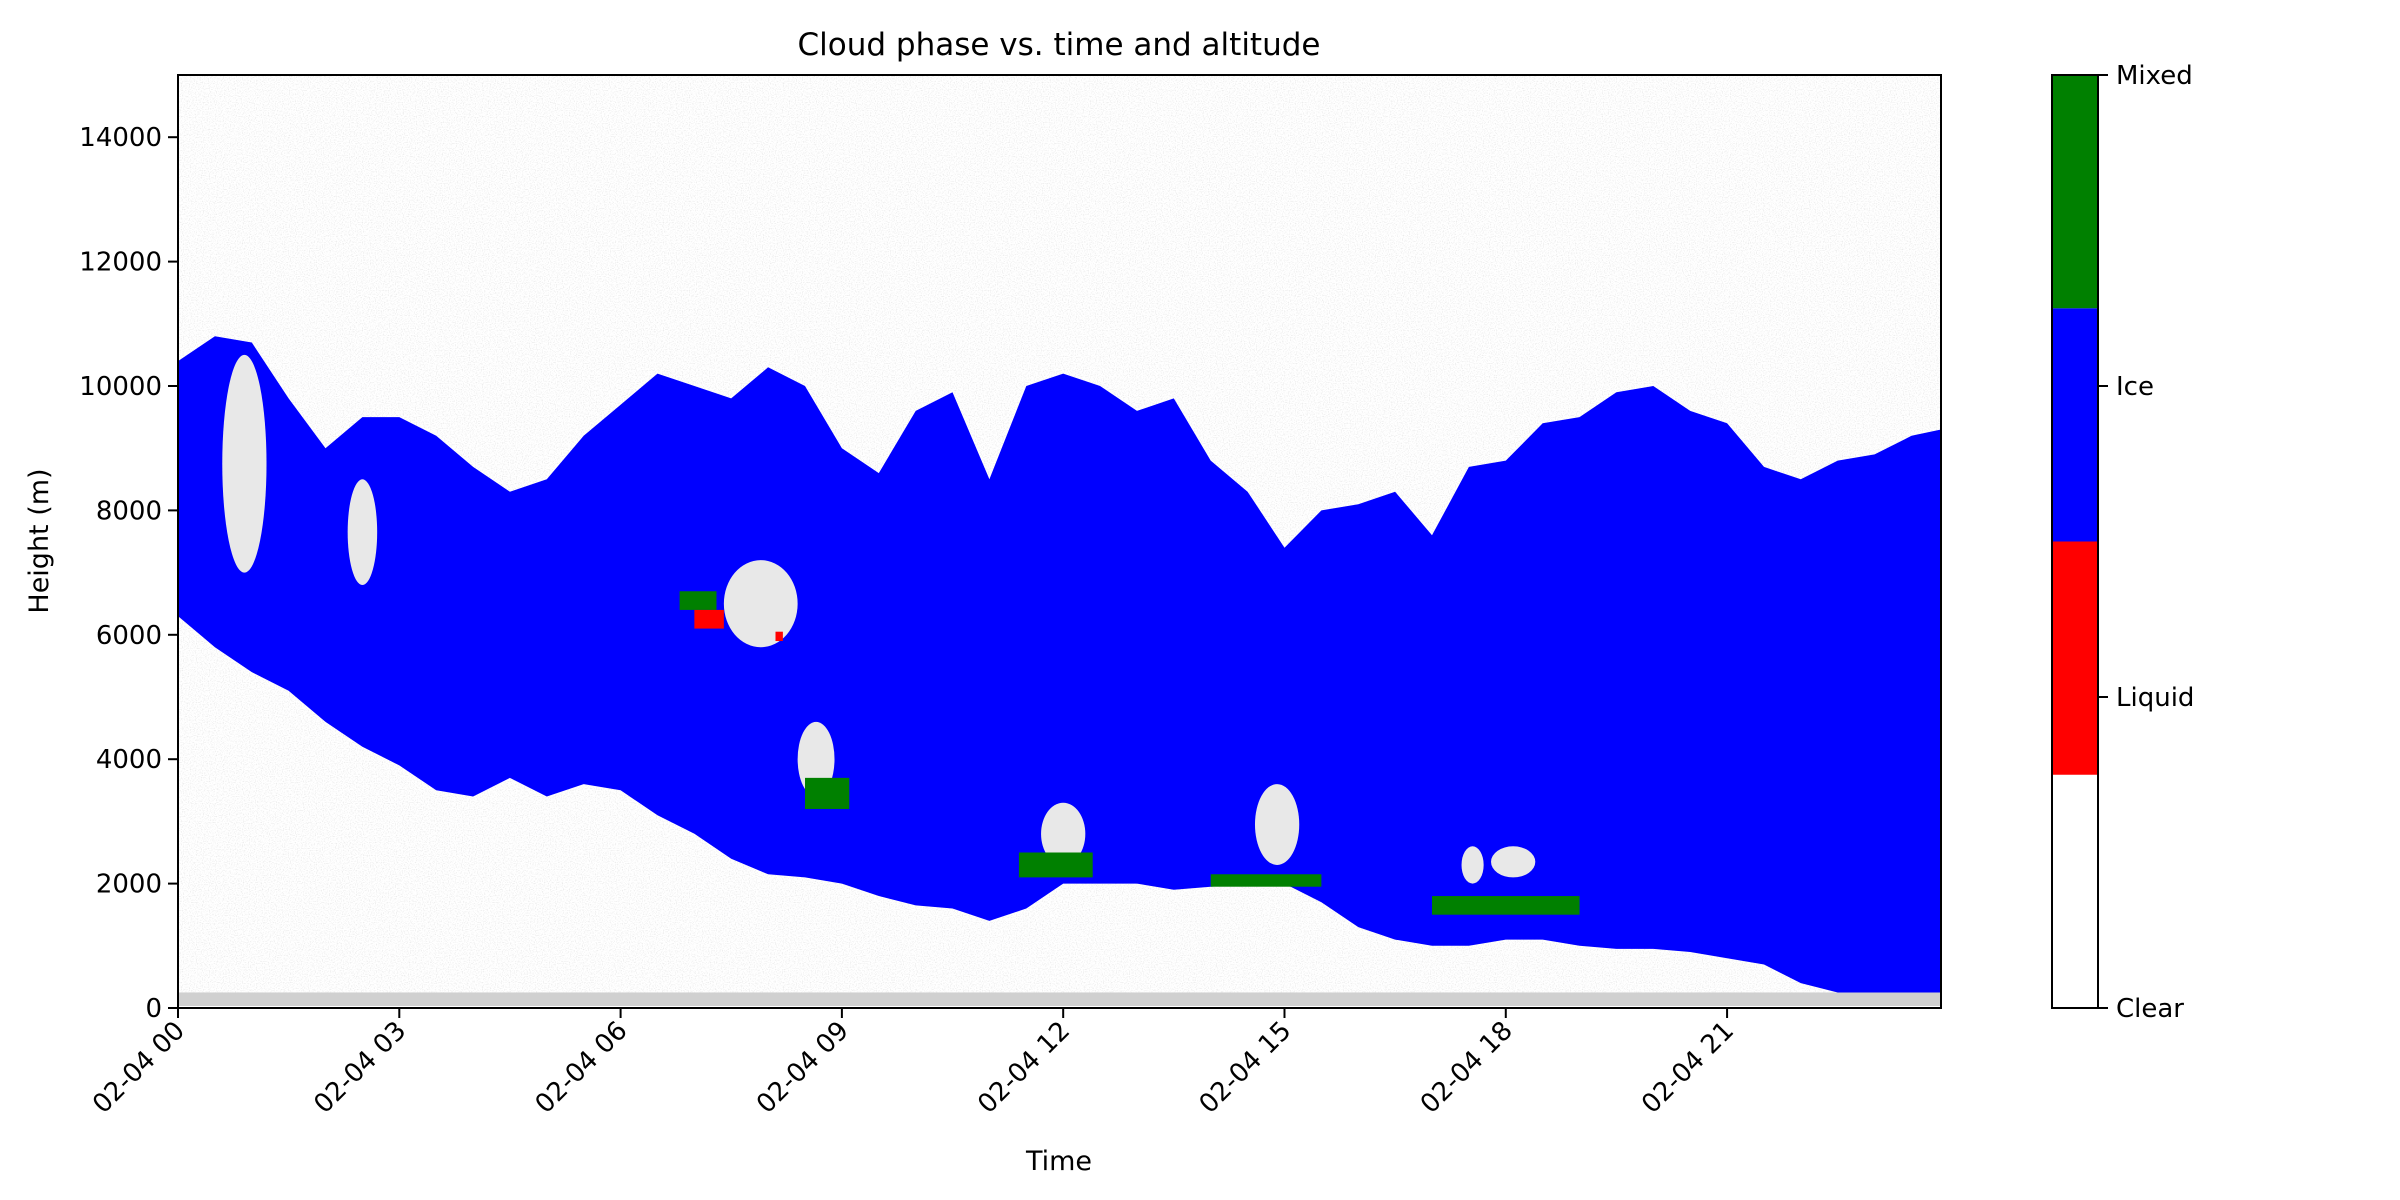  Describe the element at coordinates (129, 636) in the screenshot. I see `y-tick-label: 6000` at that location.